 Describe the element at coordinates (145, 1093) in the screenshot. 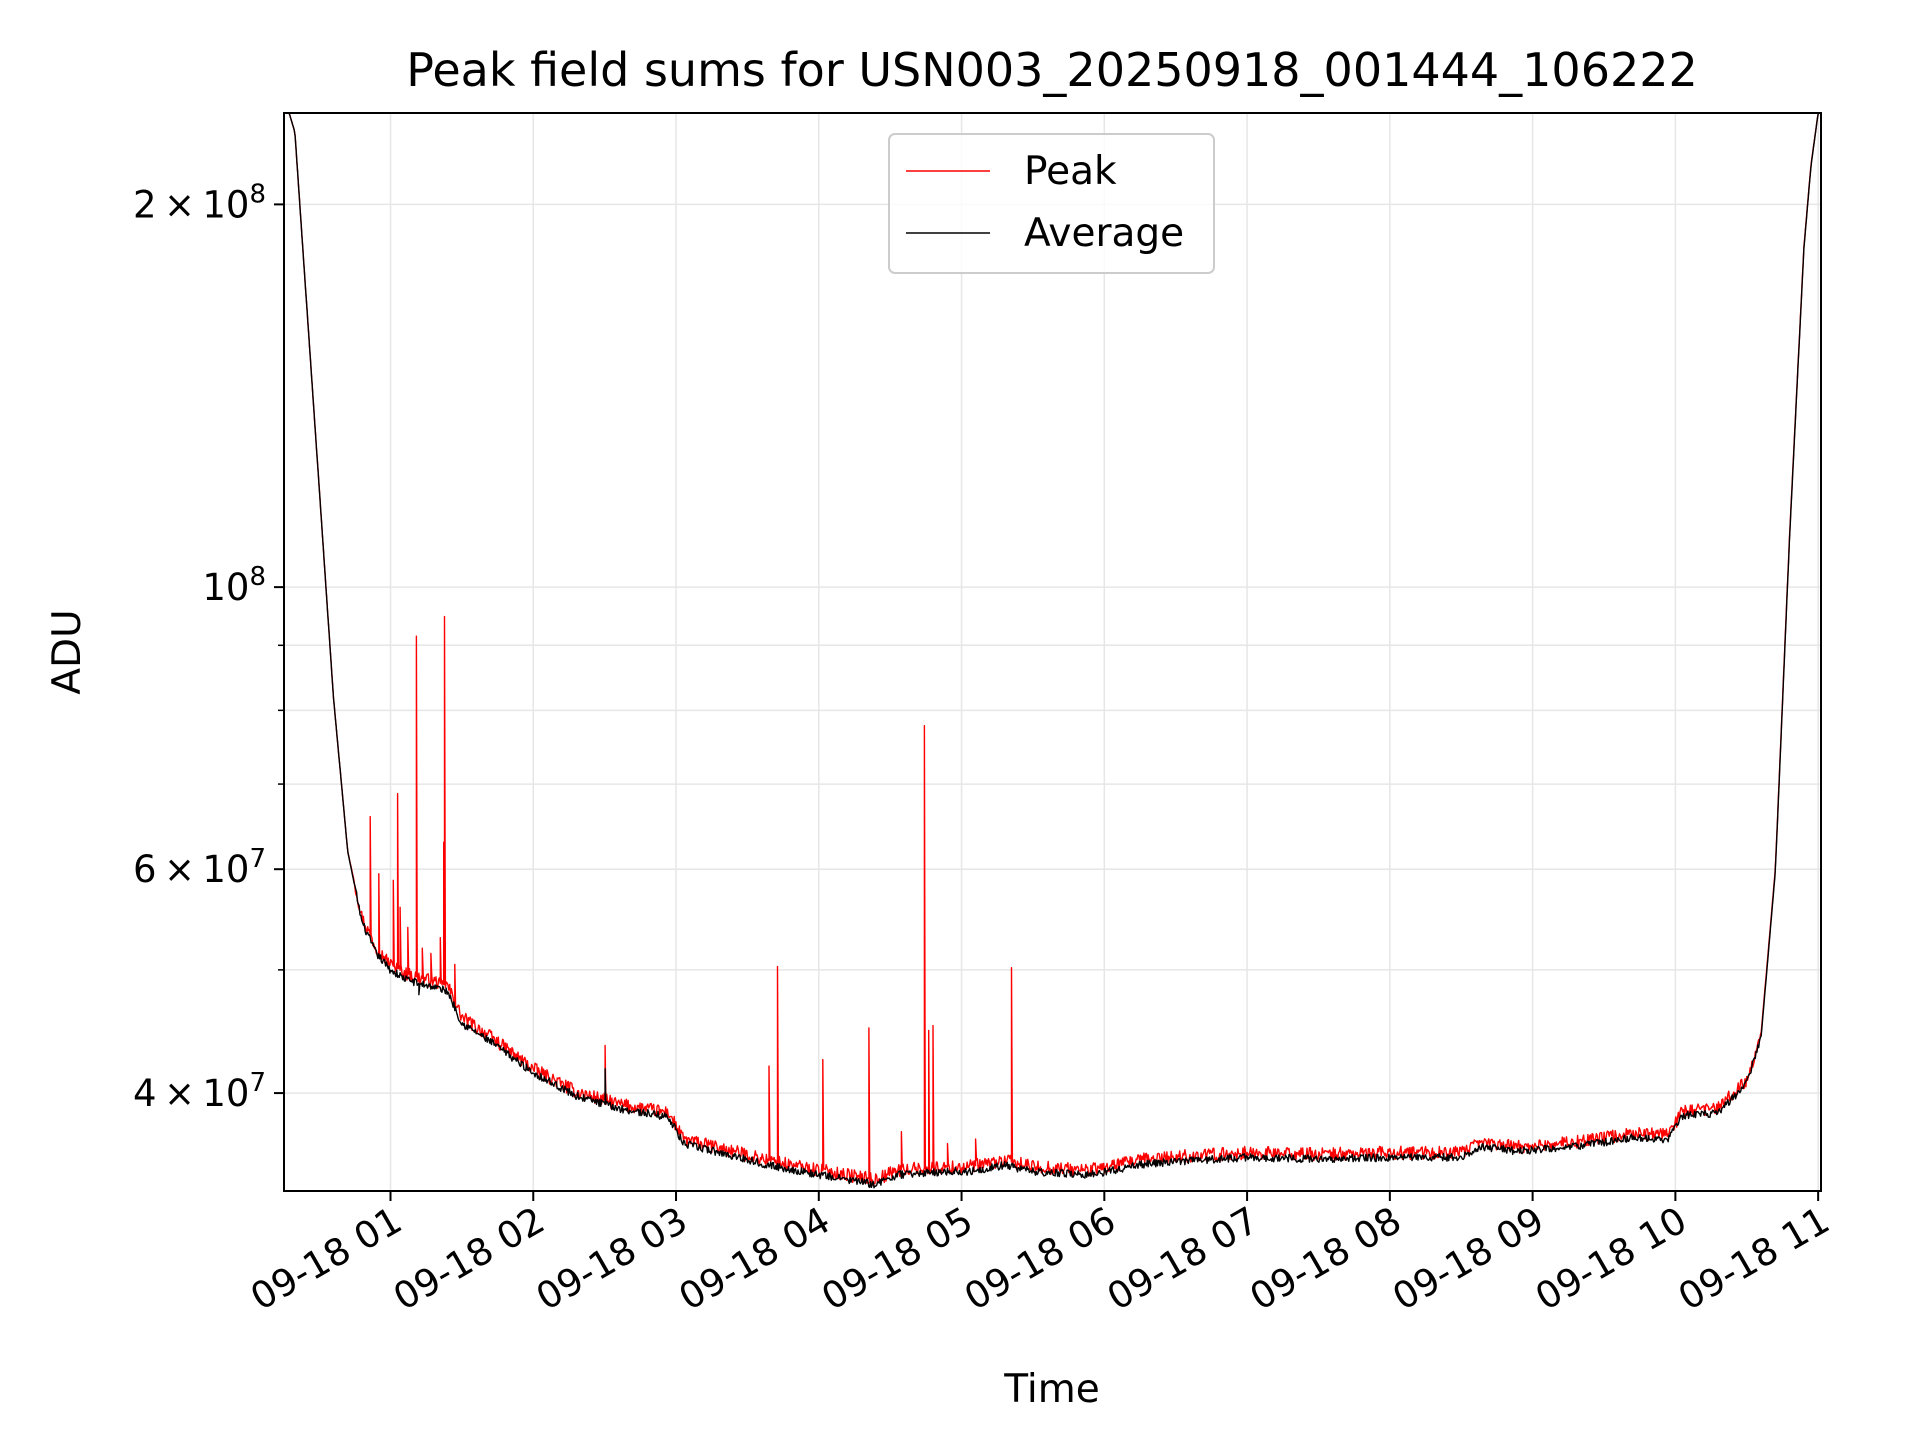

I see `y-tick-mantissa: 4` at that location.